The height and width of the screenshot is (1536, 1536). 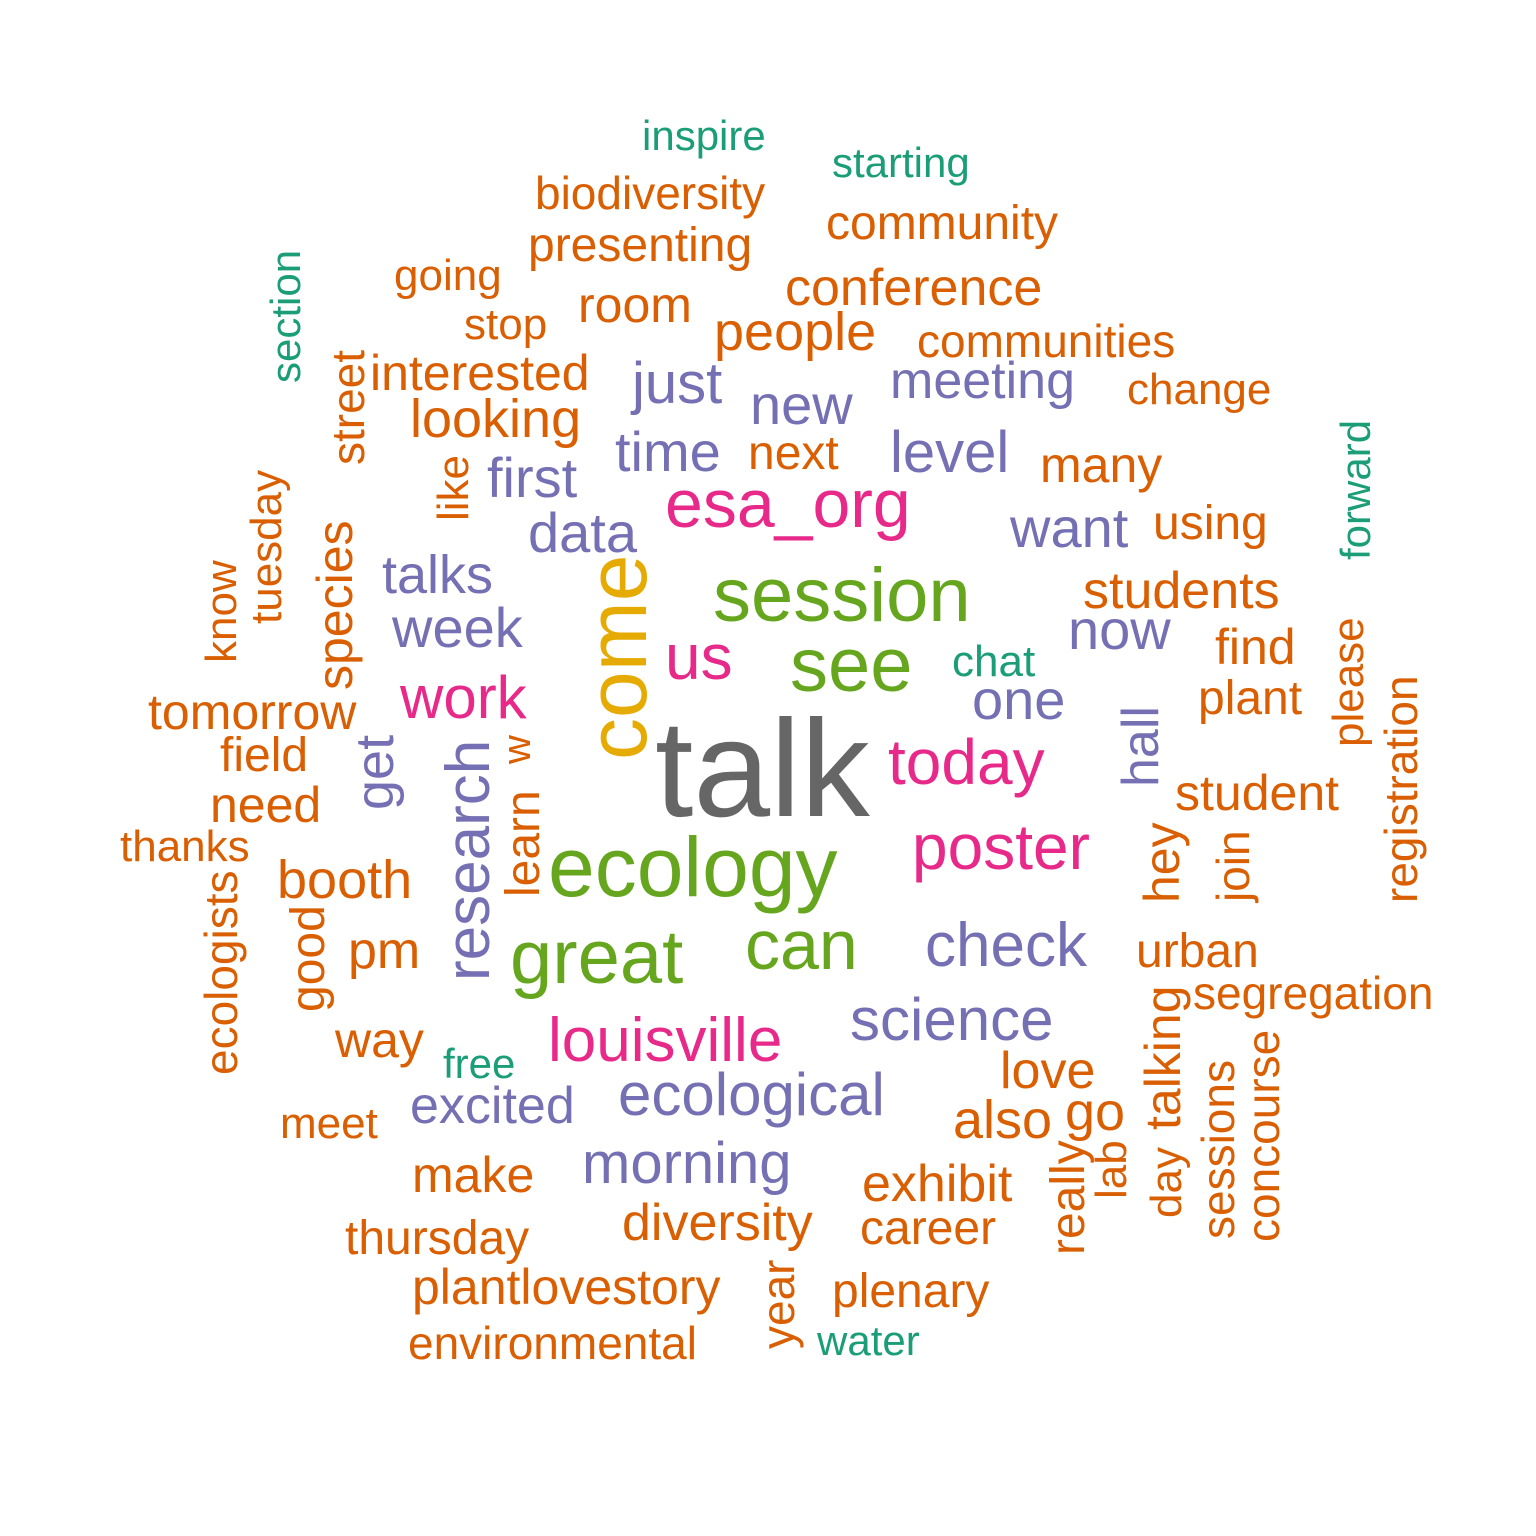 What do you see at coordinates (252, 712) in the screenshot?
I see `word-tomorrow: tomorrow` at bounding box center [252, 712].